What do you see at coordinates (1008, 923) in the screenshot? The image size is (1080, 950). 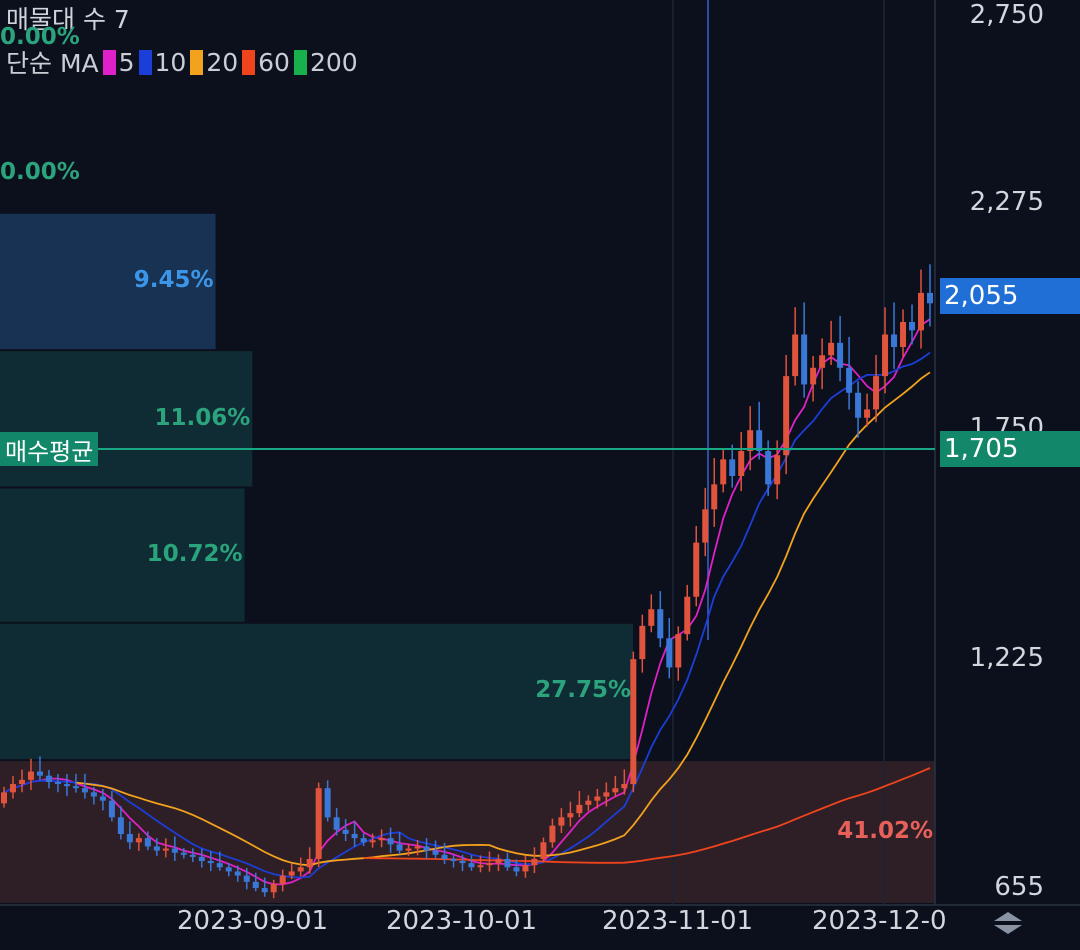 I see `chevron-up-down-icon` at bounding box center [1008, 923].